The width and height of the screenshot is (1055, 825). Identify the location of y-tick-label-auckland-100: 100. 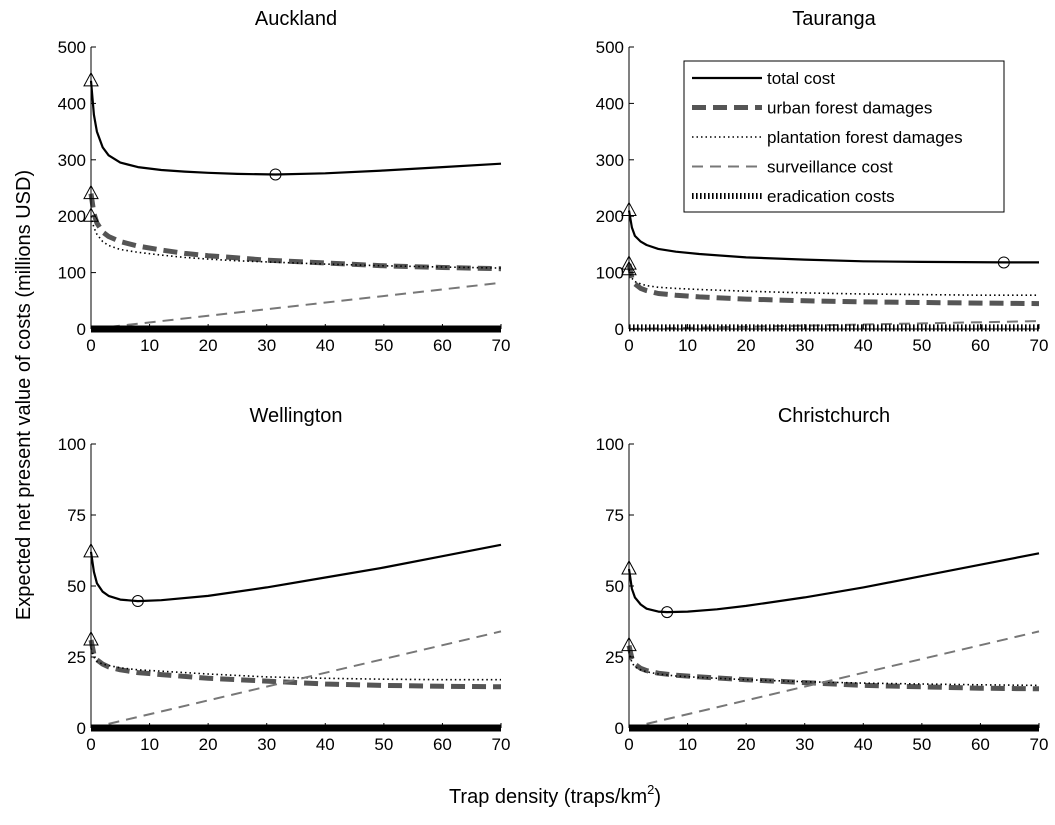
(72, 273).